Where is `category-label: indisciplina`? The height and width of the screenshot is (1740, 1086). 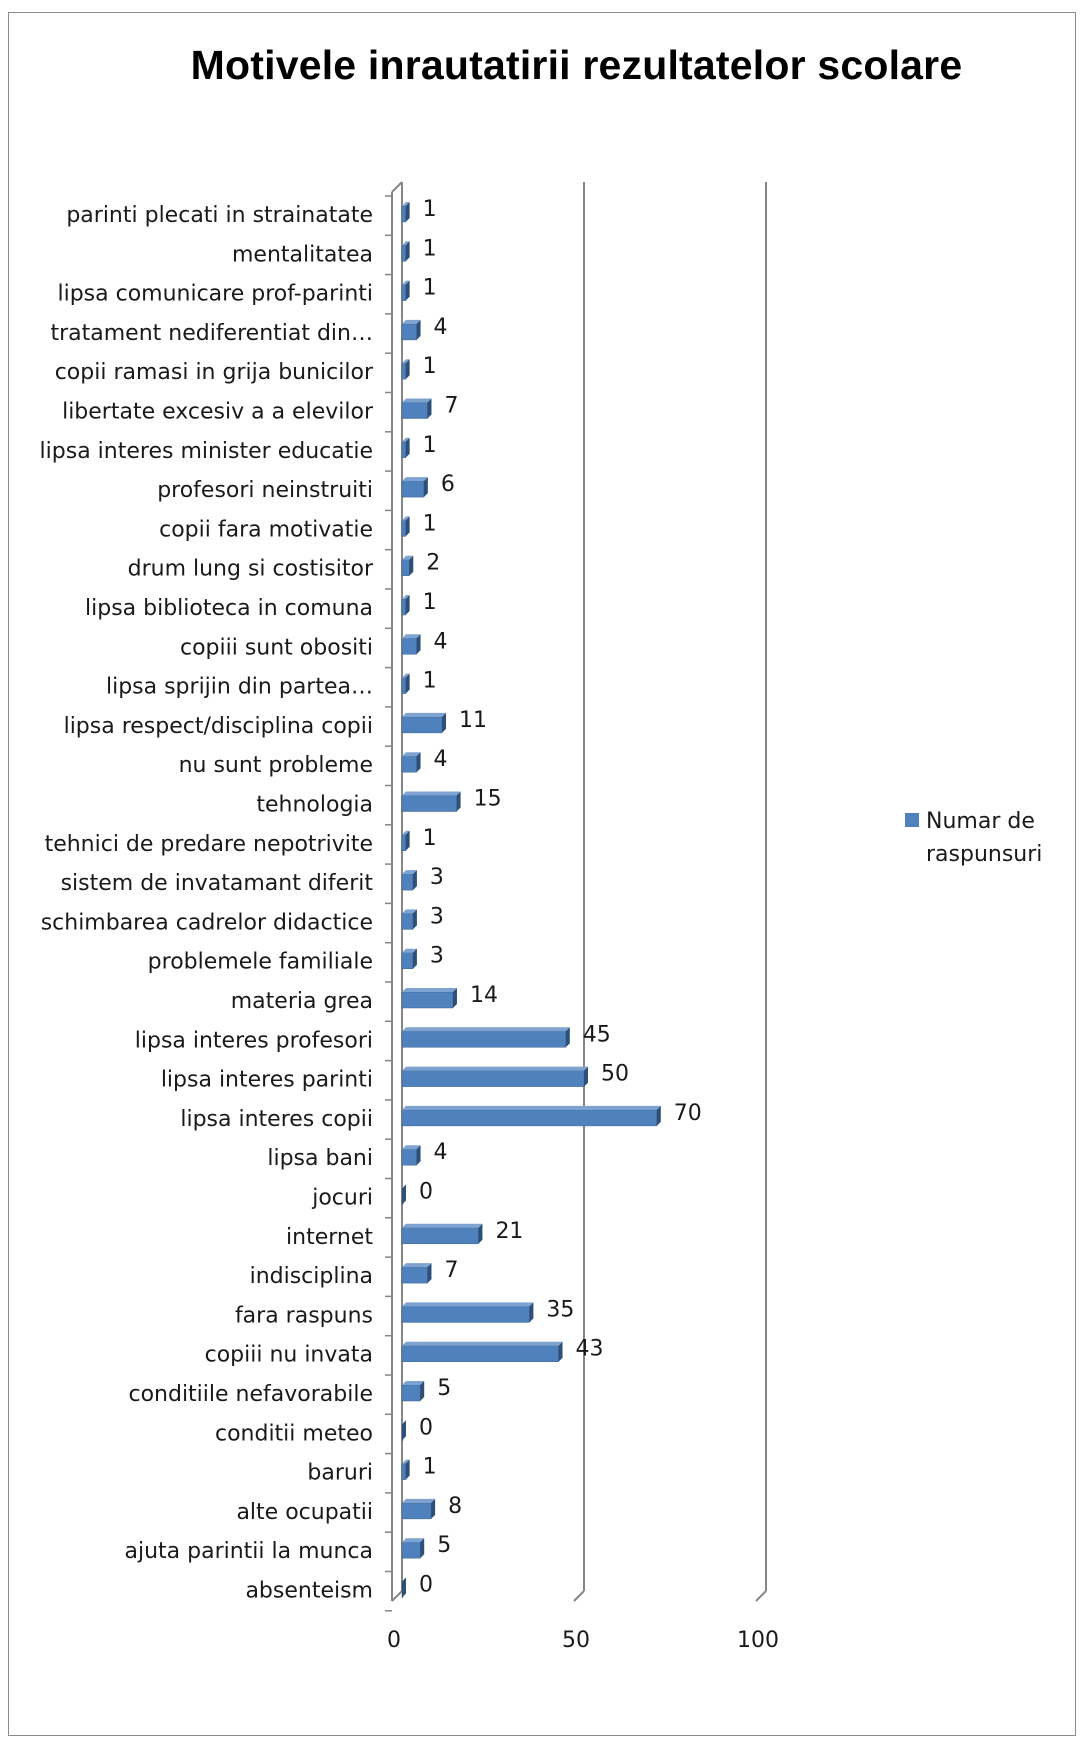
category-label: indisciplina is located at coordinates (311, 1276).